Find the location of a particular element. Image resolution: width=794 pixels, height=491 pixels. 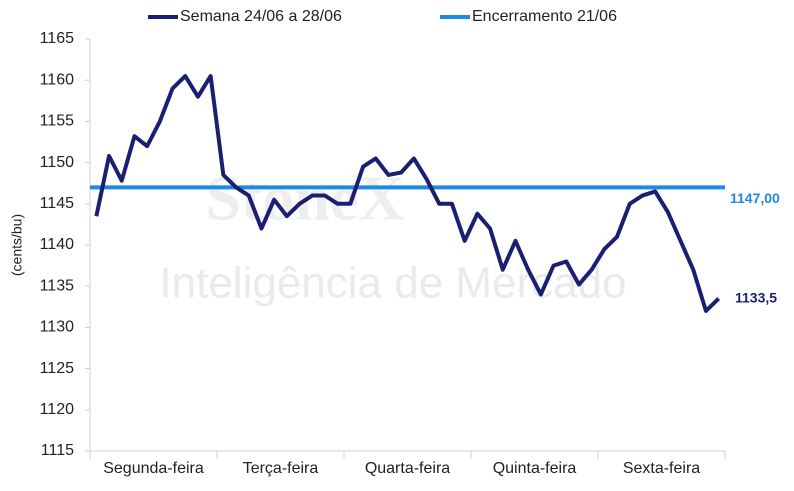

y-tick-label: 1150 is located at coordinates (57, 162).